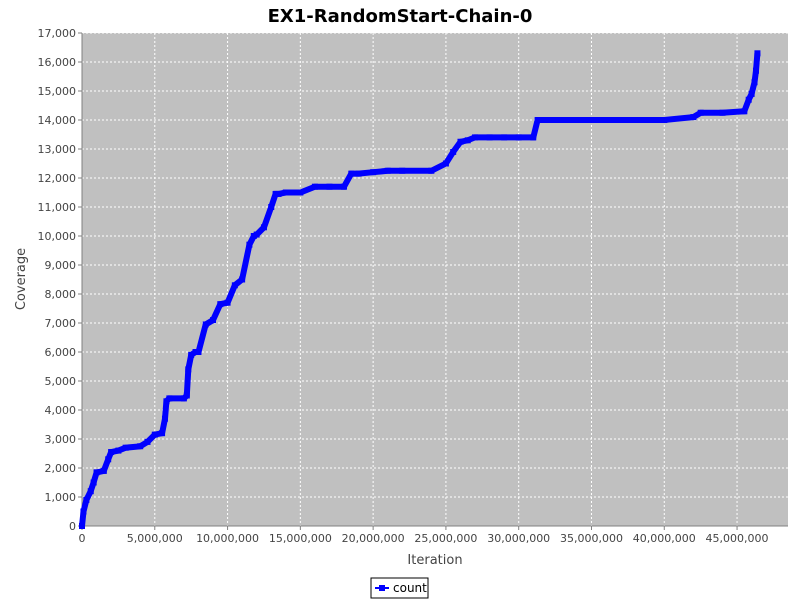 Image resolution: width=800 pixels, height=600 pixels. I want to click on x-tick-label: 45,000,000, so click(737, 538).